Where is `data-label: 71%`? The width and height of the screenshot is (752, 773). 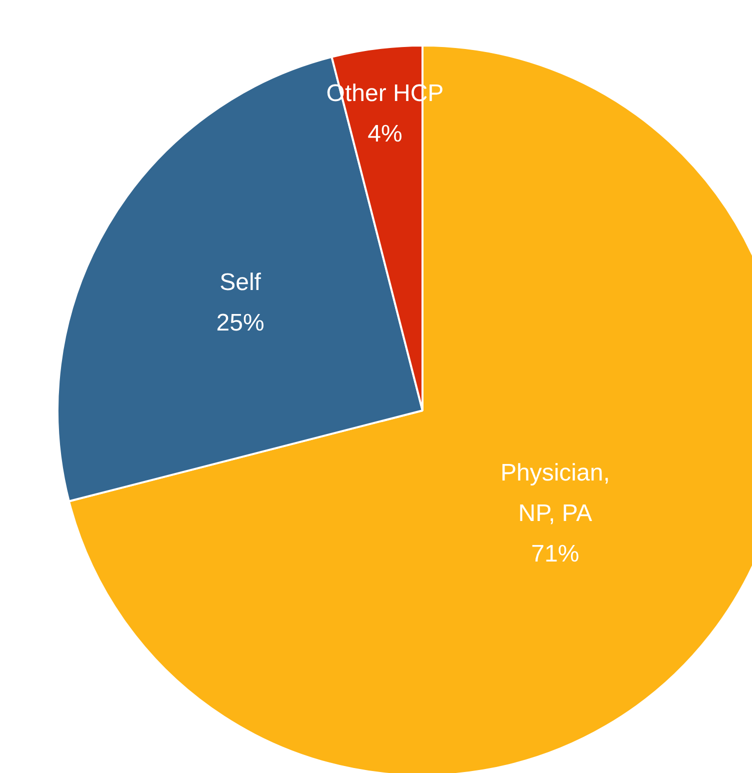
data-label: 71% is located at coordinates (555, 554).